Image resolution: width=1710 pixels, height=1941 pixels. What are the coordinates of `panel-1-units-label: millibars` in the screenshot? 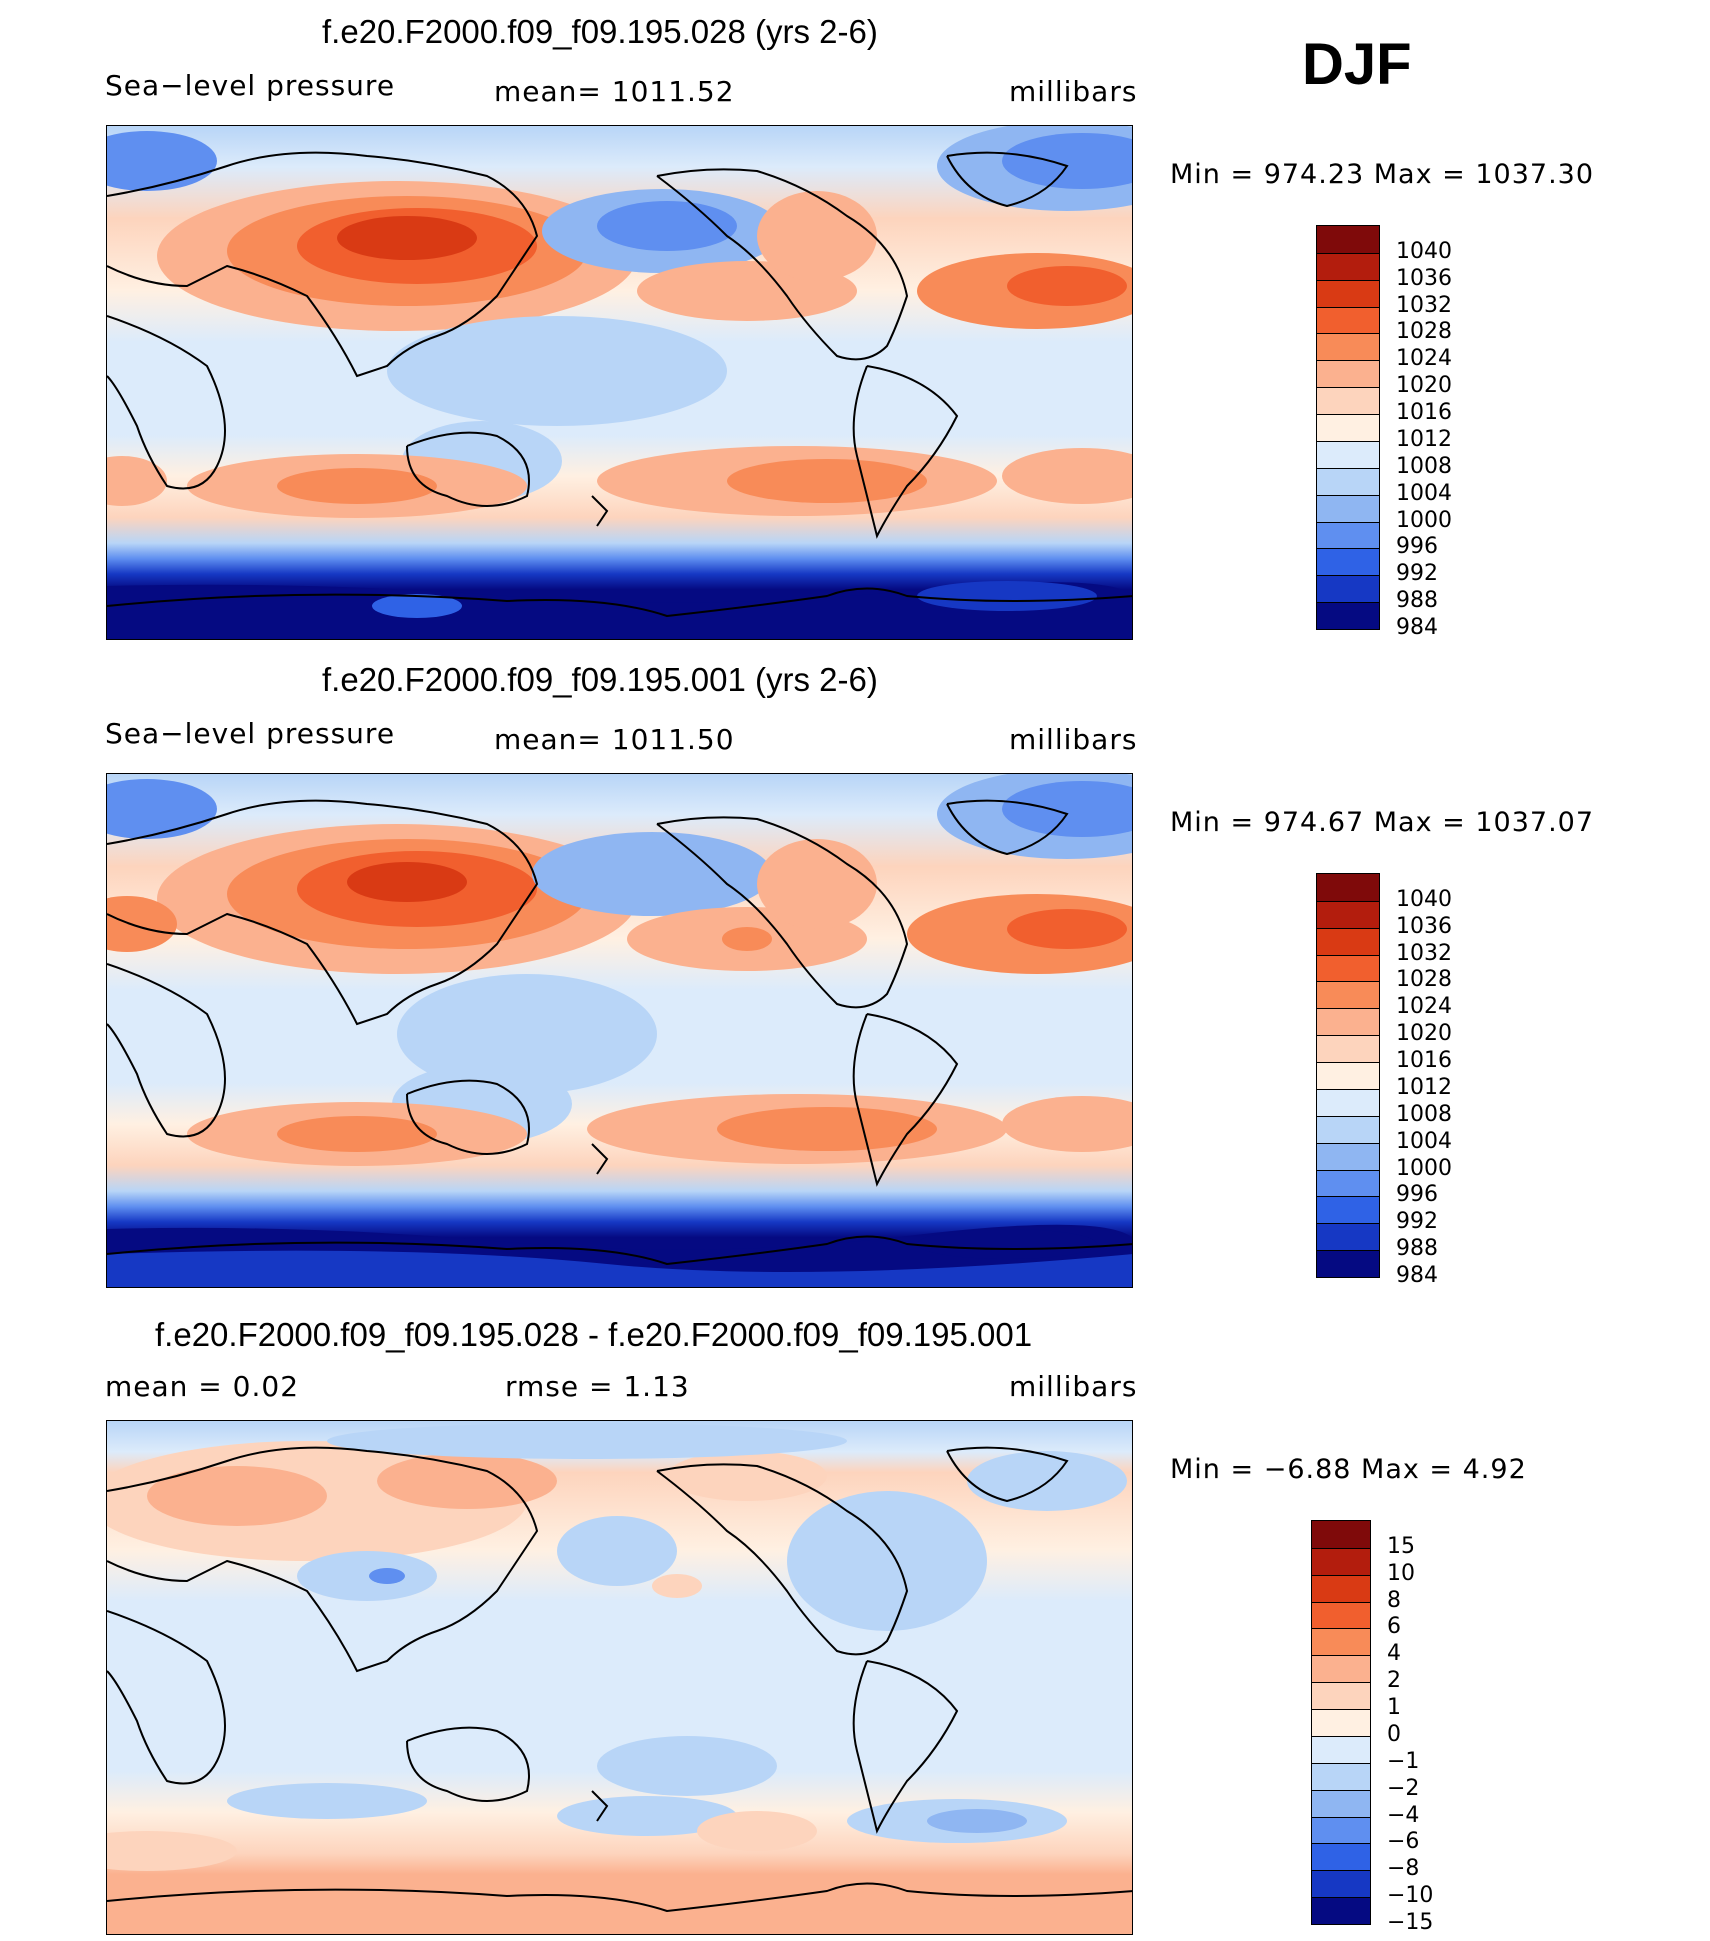 It's located at (1073, 91).